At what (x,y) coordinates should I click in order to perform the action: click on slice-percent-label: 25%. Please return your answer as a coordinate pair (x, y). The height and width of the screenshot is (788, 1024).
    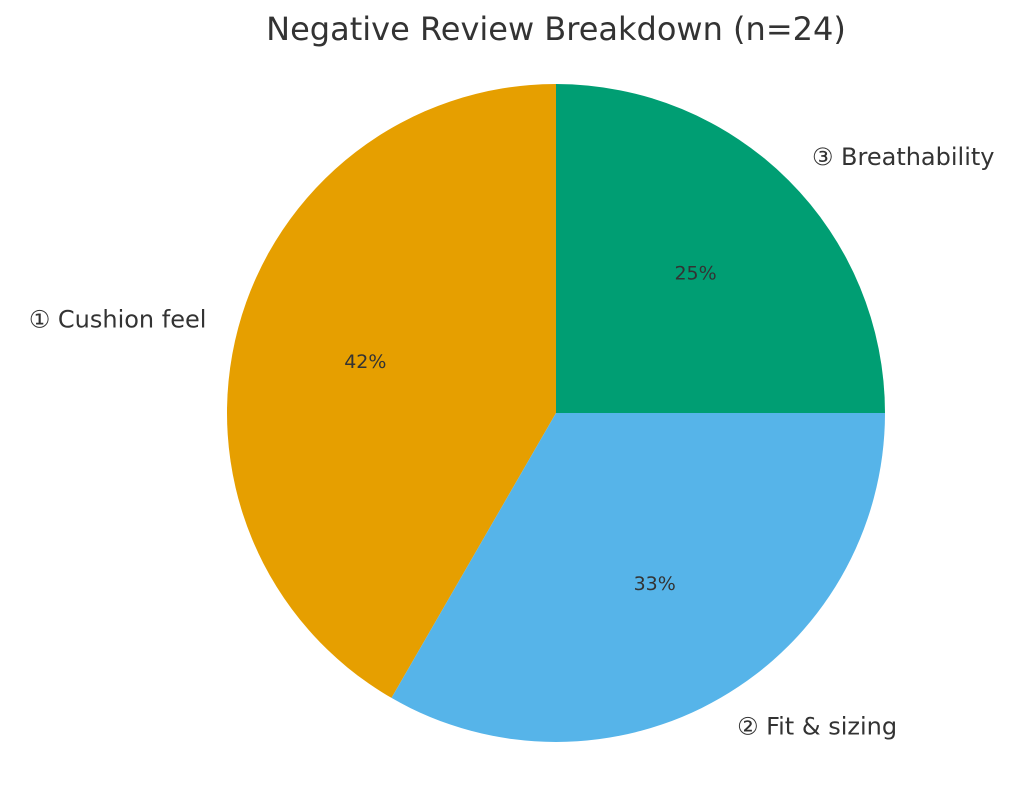
    Looking at the image, I should click on (695, 273).